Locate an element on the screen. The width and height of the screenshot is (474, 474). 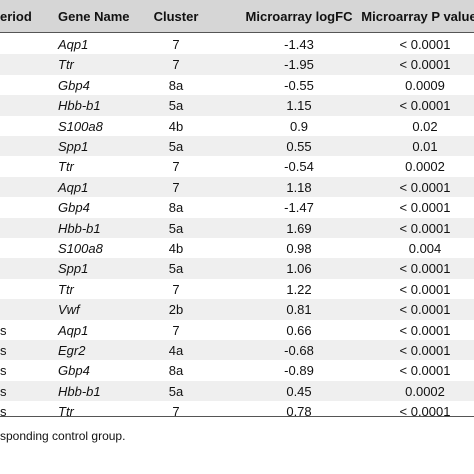
table-cell: -0.55 is located at coordinates (299, 85).